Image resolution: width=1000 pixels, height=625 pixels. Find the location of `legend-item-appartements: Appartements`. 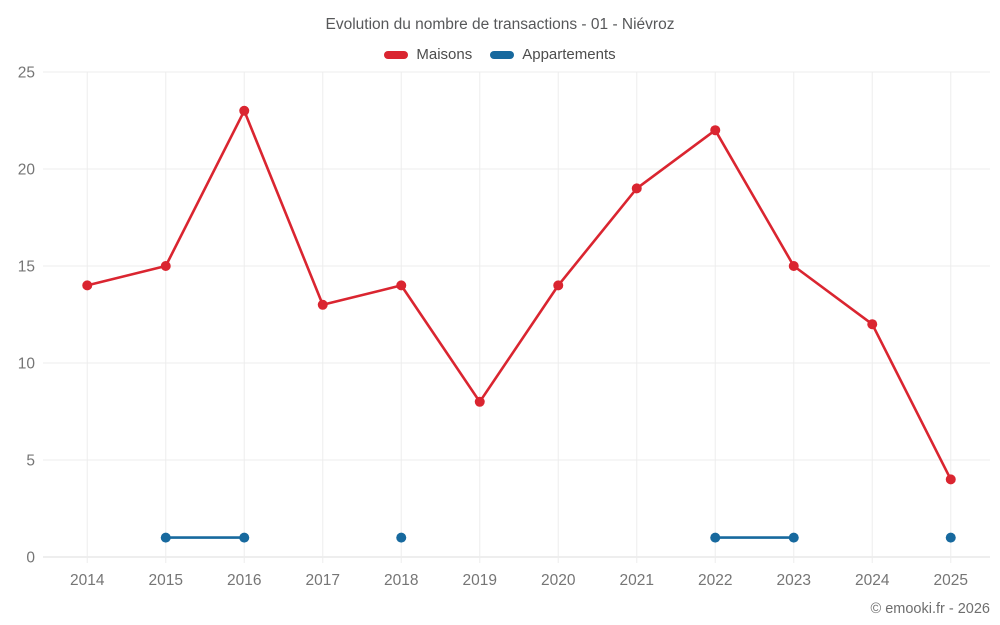

legend-item-appartements: Appartements is located at coordinates (553, 54).